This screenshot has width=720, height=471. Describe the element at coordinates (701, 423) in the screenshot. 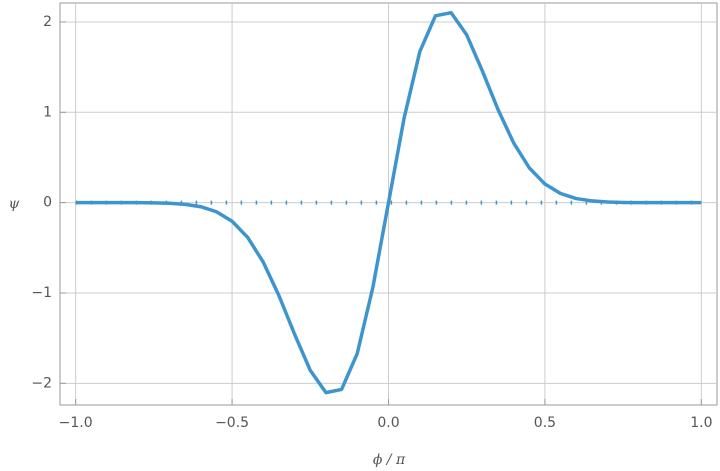

I see `x-tick-label: 1.0` at that location.